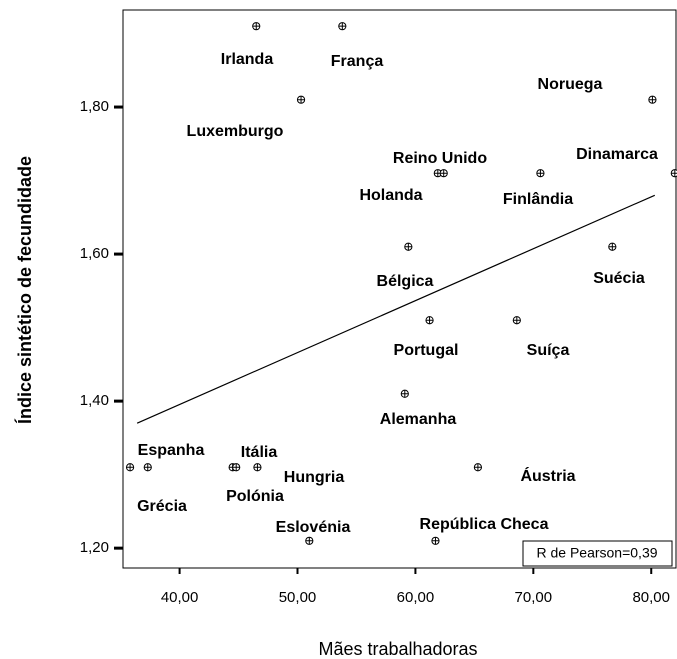 Image resolution: width=677 pixels, height=659 pixels. What do you see at coordinates (570, 84) in the screenshot?
I see `point-label: Noruega` at bounding box center [570, 84].